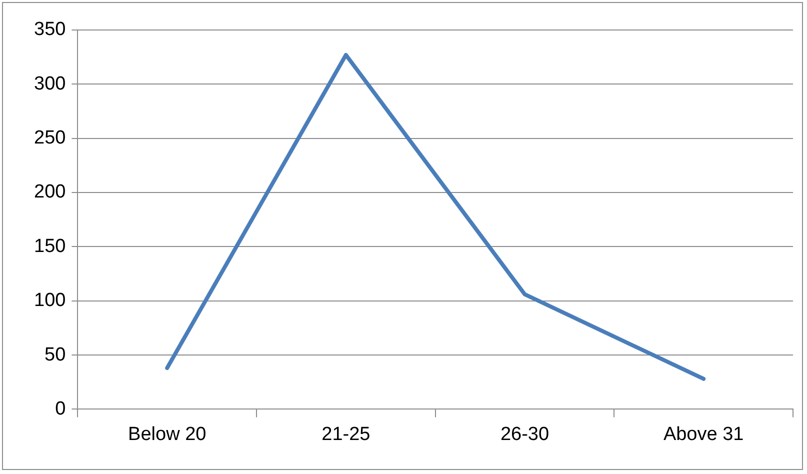 This screenshot has height=474, width=807. Describe the element at coordinates (703, 434) in the screenshot. I see `x-tick-label: Above 31` at that location.